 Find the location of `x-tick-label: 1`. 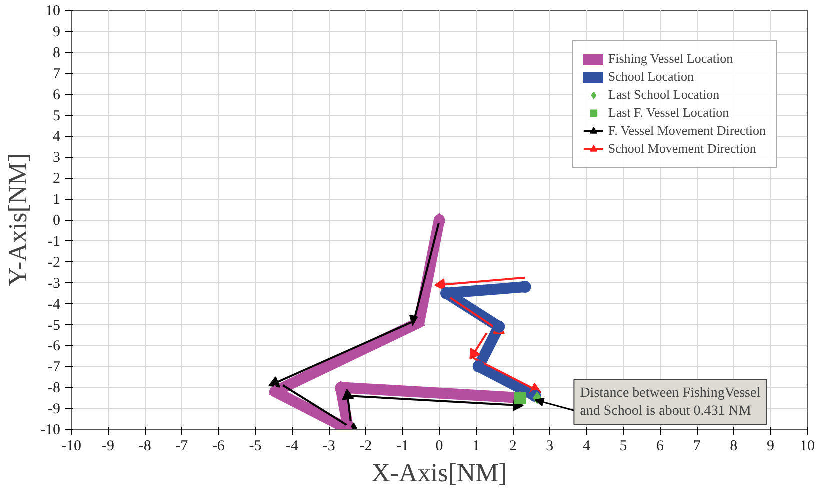

x-tick-label: 1 is located at coordinates (476, 446).